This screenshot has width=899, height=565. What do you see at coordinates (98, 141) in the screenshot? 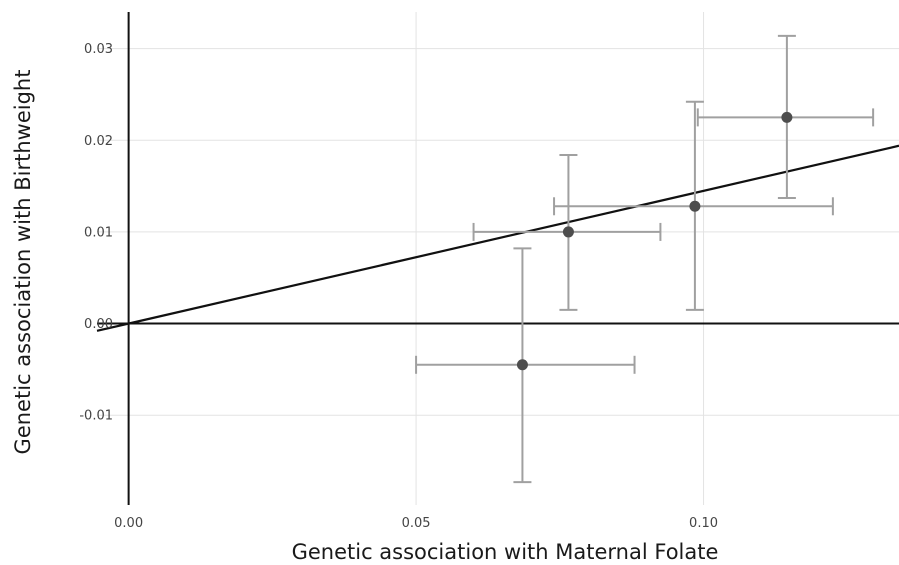
I see `y-tick-label: 0.02` at bounding box center [98, 141].